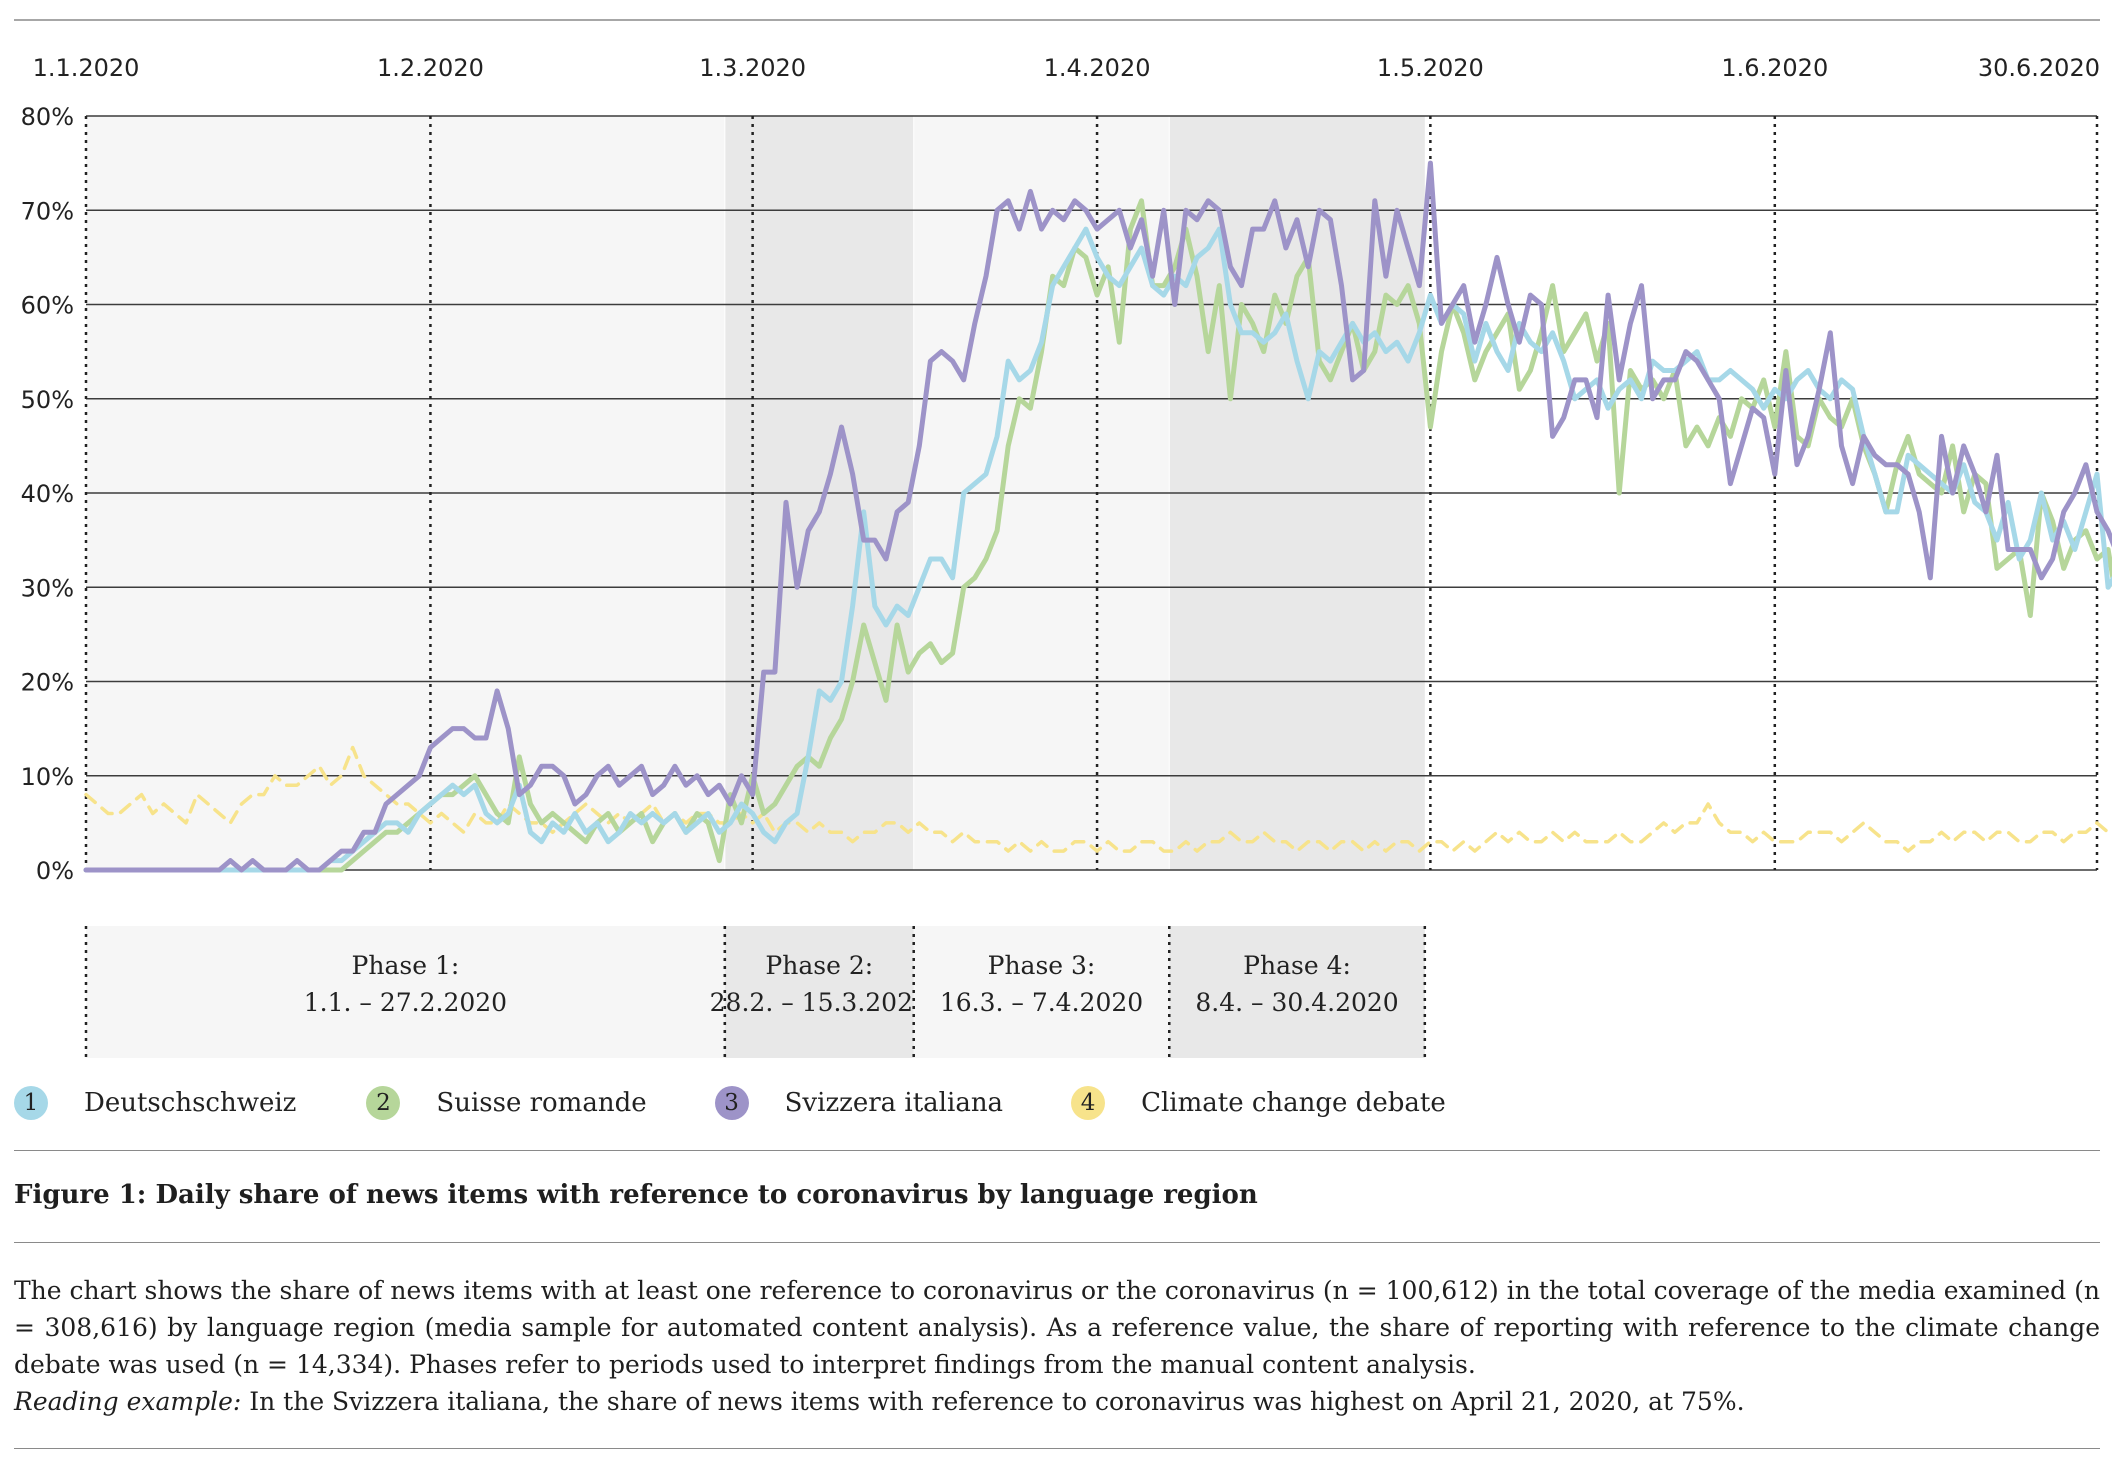 This screenshot has height=1468, width=2112. What do you see at coordinates (31, 1103) in the screenshot?
I see `legend-badge: 1` at bounding box center [31, 1103].